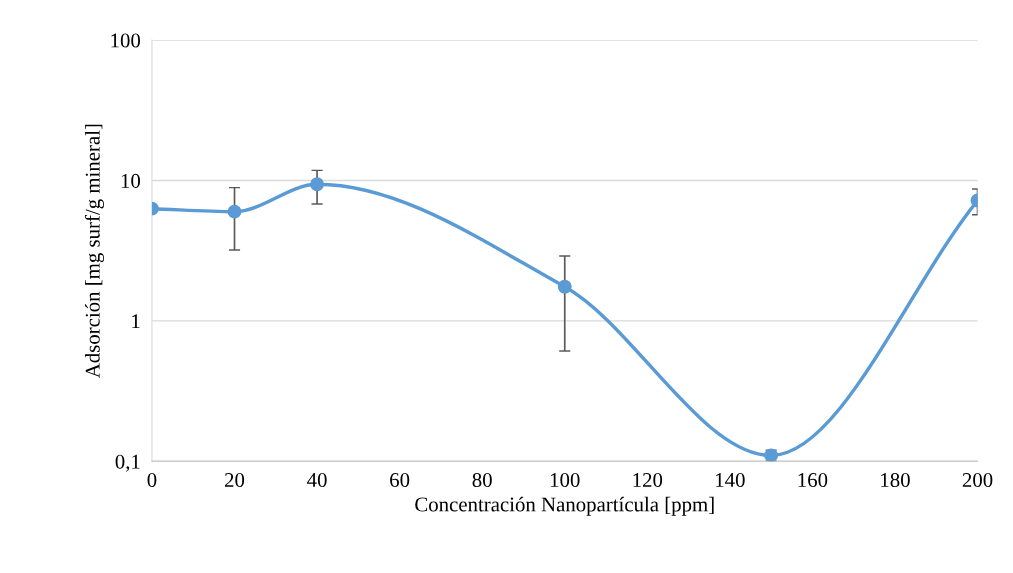  I want to click on x-tick-label: 160, so click(813, 480).